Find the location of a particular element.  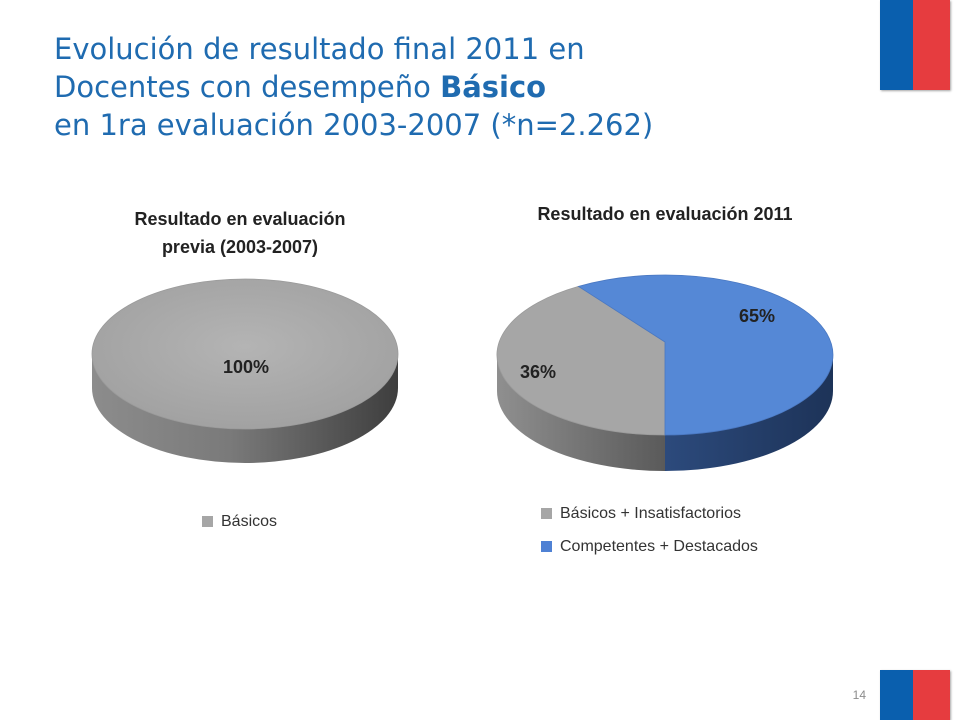

legend-item-basicos-insatisfactorios: Básicos + Insatisfactorios is located at coordinates (649, 513).